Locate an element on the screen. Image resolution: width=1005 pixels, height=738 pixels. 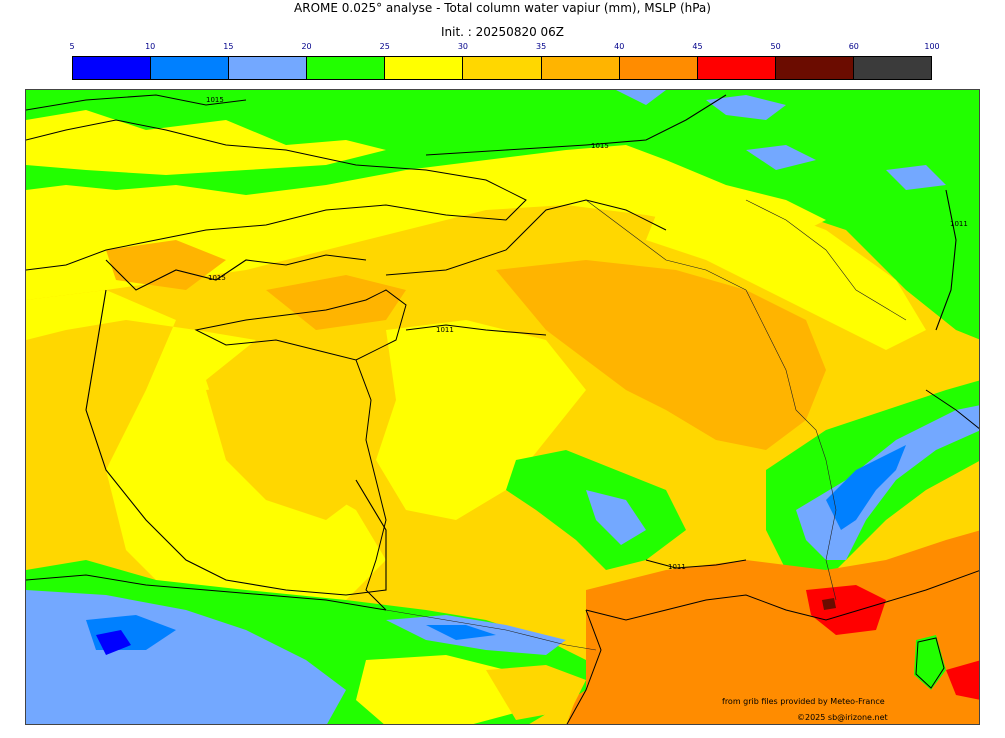
isobar-1015-c is located at coordinates (236, 272).